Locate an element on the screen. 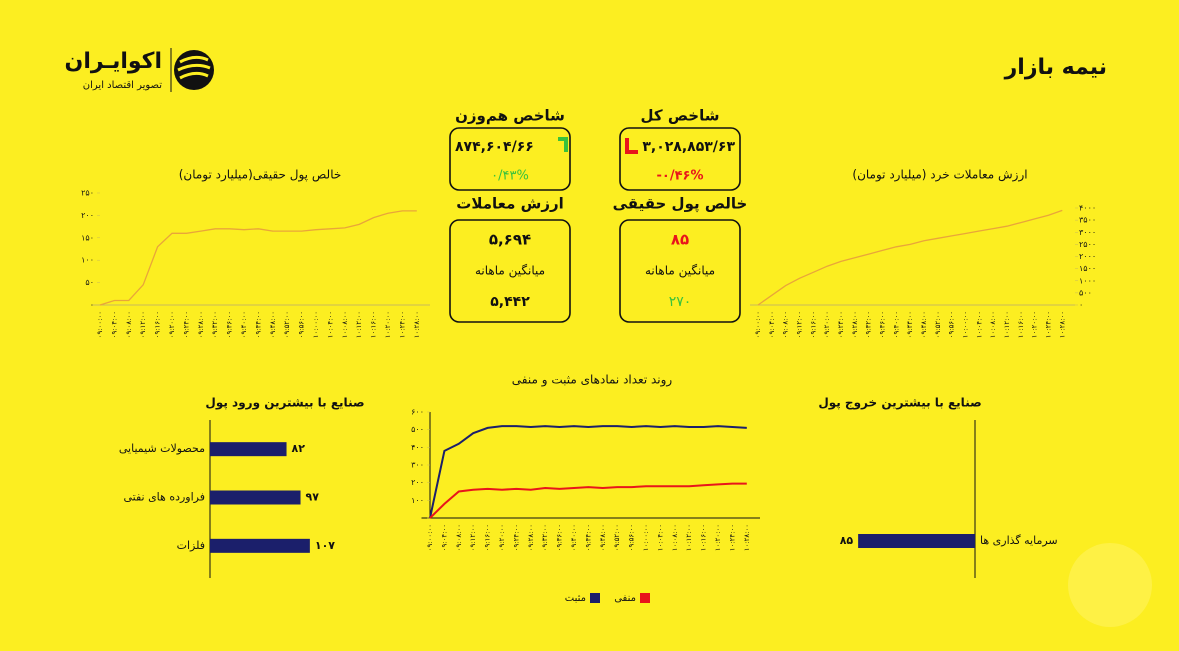 Image resolution: width=1179 pixels, height=651 pixels. legend-label: مثبت is located at coordinates (575, 598).